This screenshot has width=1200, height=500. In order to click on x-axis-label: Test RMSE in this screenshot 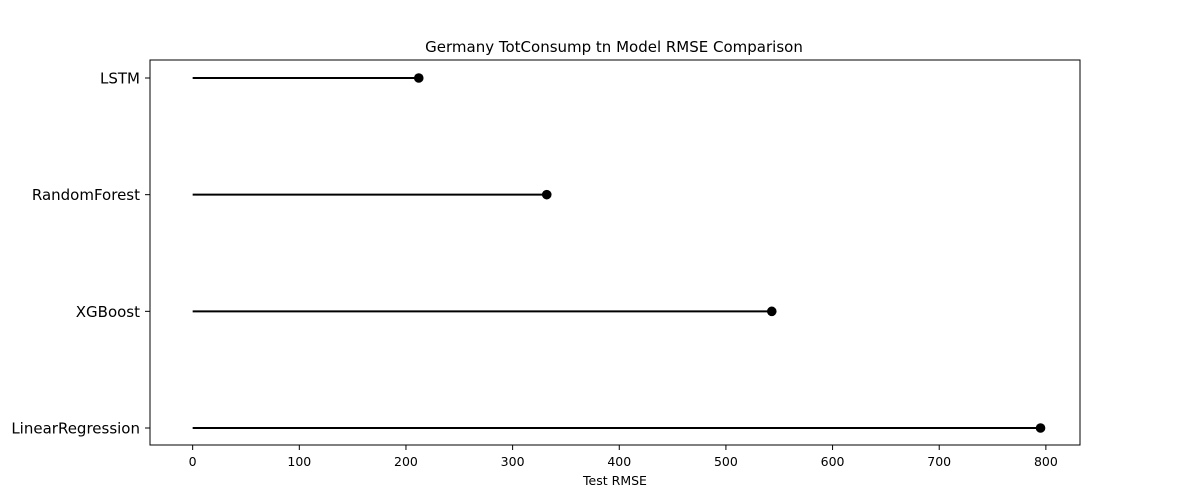, I will do `click(614, 480)`.